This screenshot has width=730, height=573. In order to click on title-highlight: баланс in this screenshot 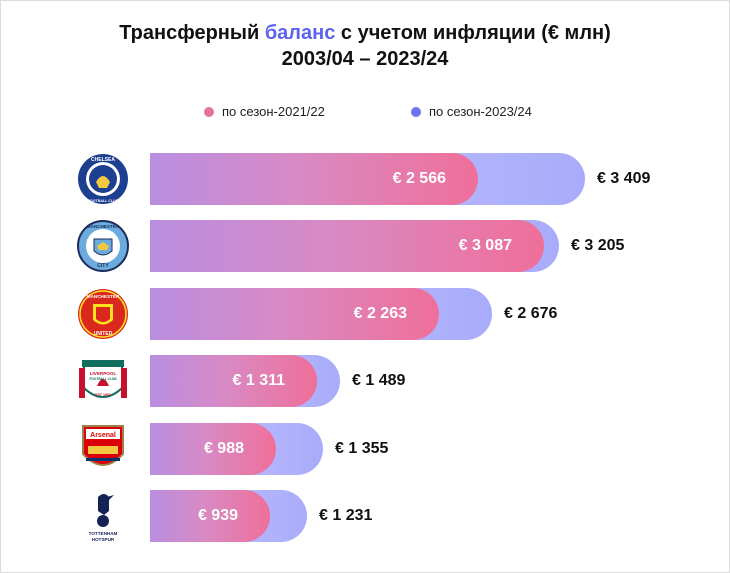, I will do `click(300, 33)`.